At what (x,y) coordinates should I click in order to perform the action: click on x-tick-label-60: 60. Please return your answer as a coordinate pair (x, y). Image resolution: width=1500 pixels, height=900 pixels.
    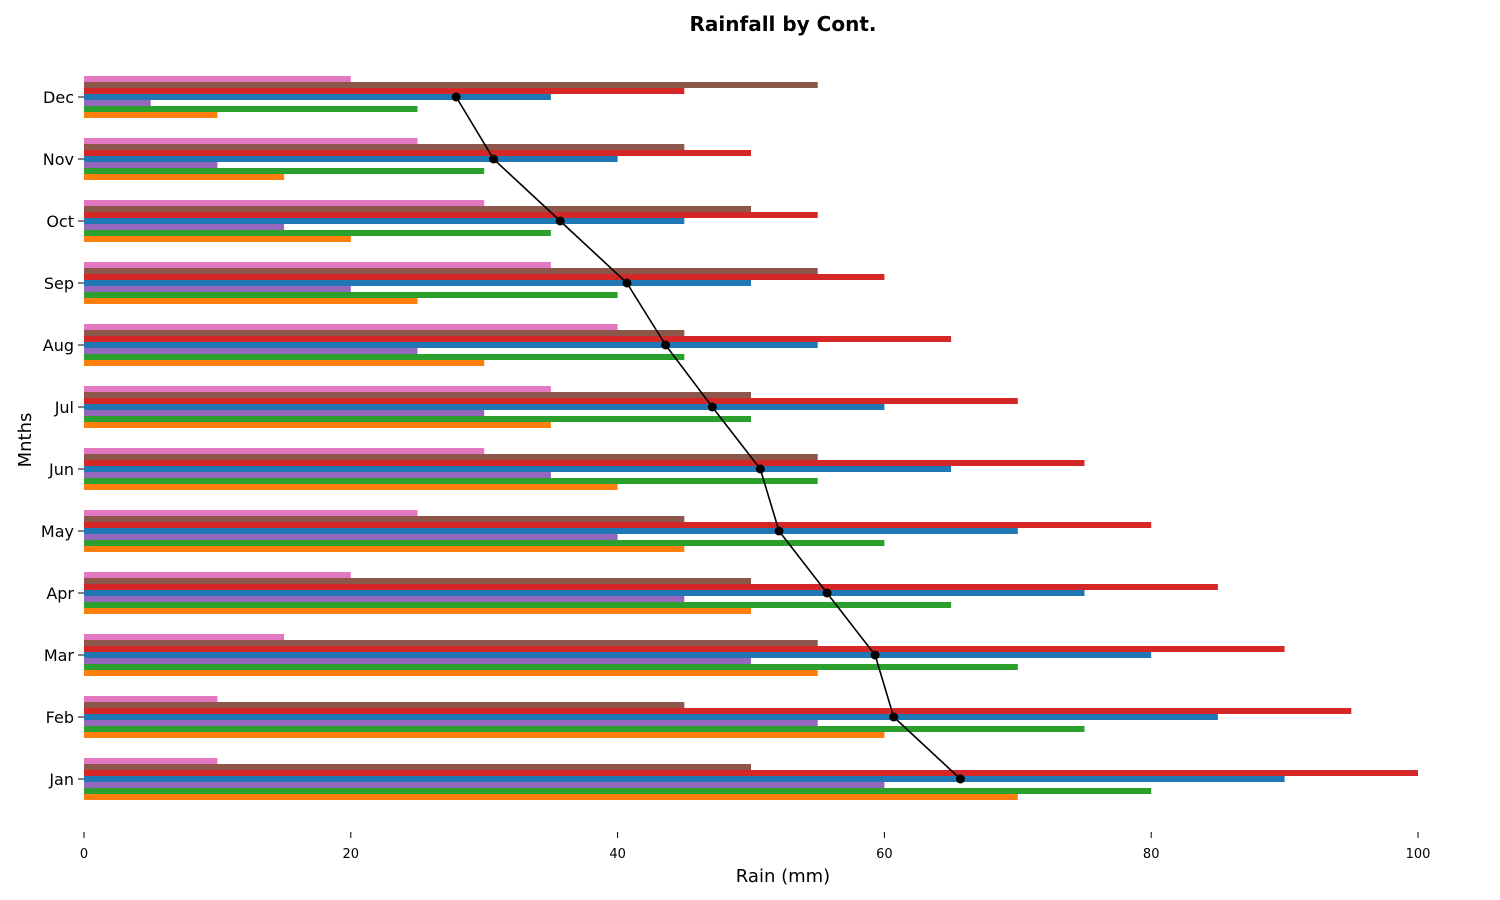
    Looking at the image, I should click on (884, 854).